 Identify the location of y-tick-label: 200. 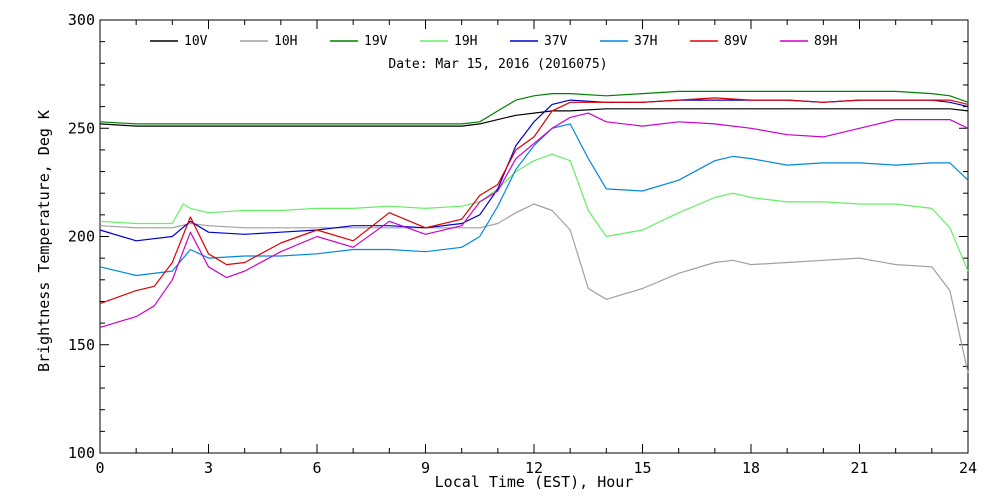
(81, 237).